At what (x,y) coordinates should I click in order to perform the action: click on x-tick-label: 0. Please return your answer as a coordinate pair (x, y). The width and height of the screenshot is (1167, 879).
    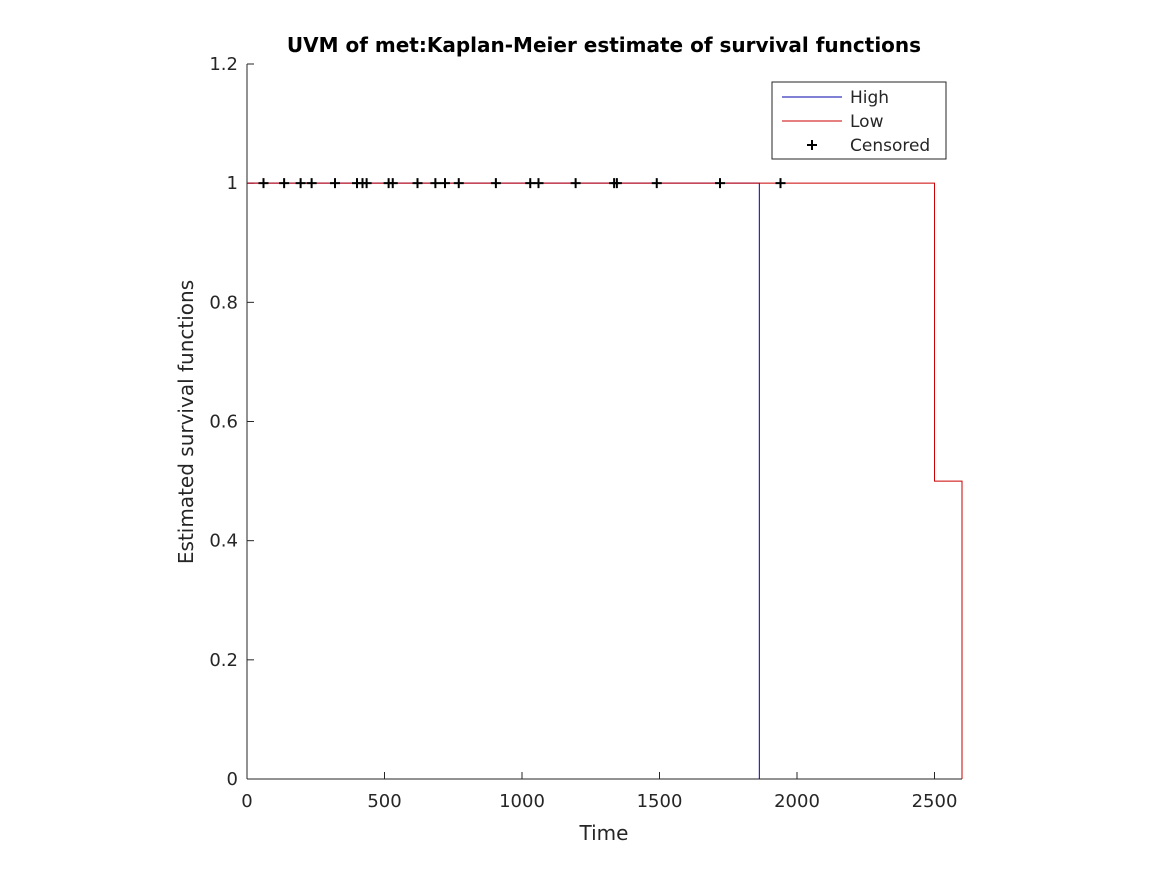
    Looking at the image, I should click on (246, 801).